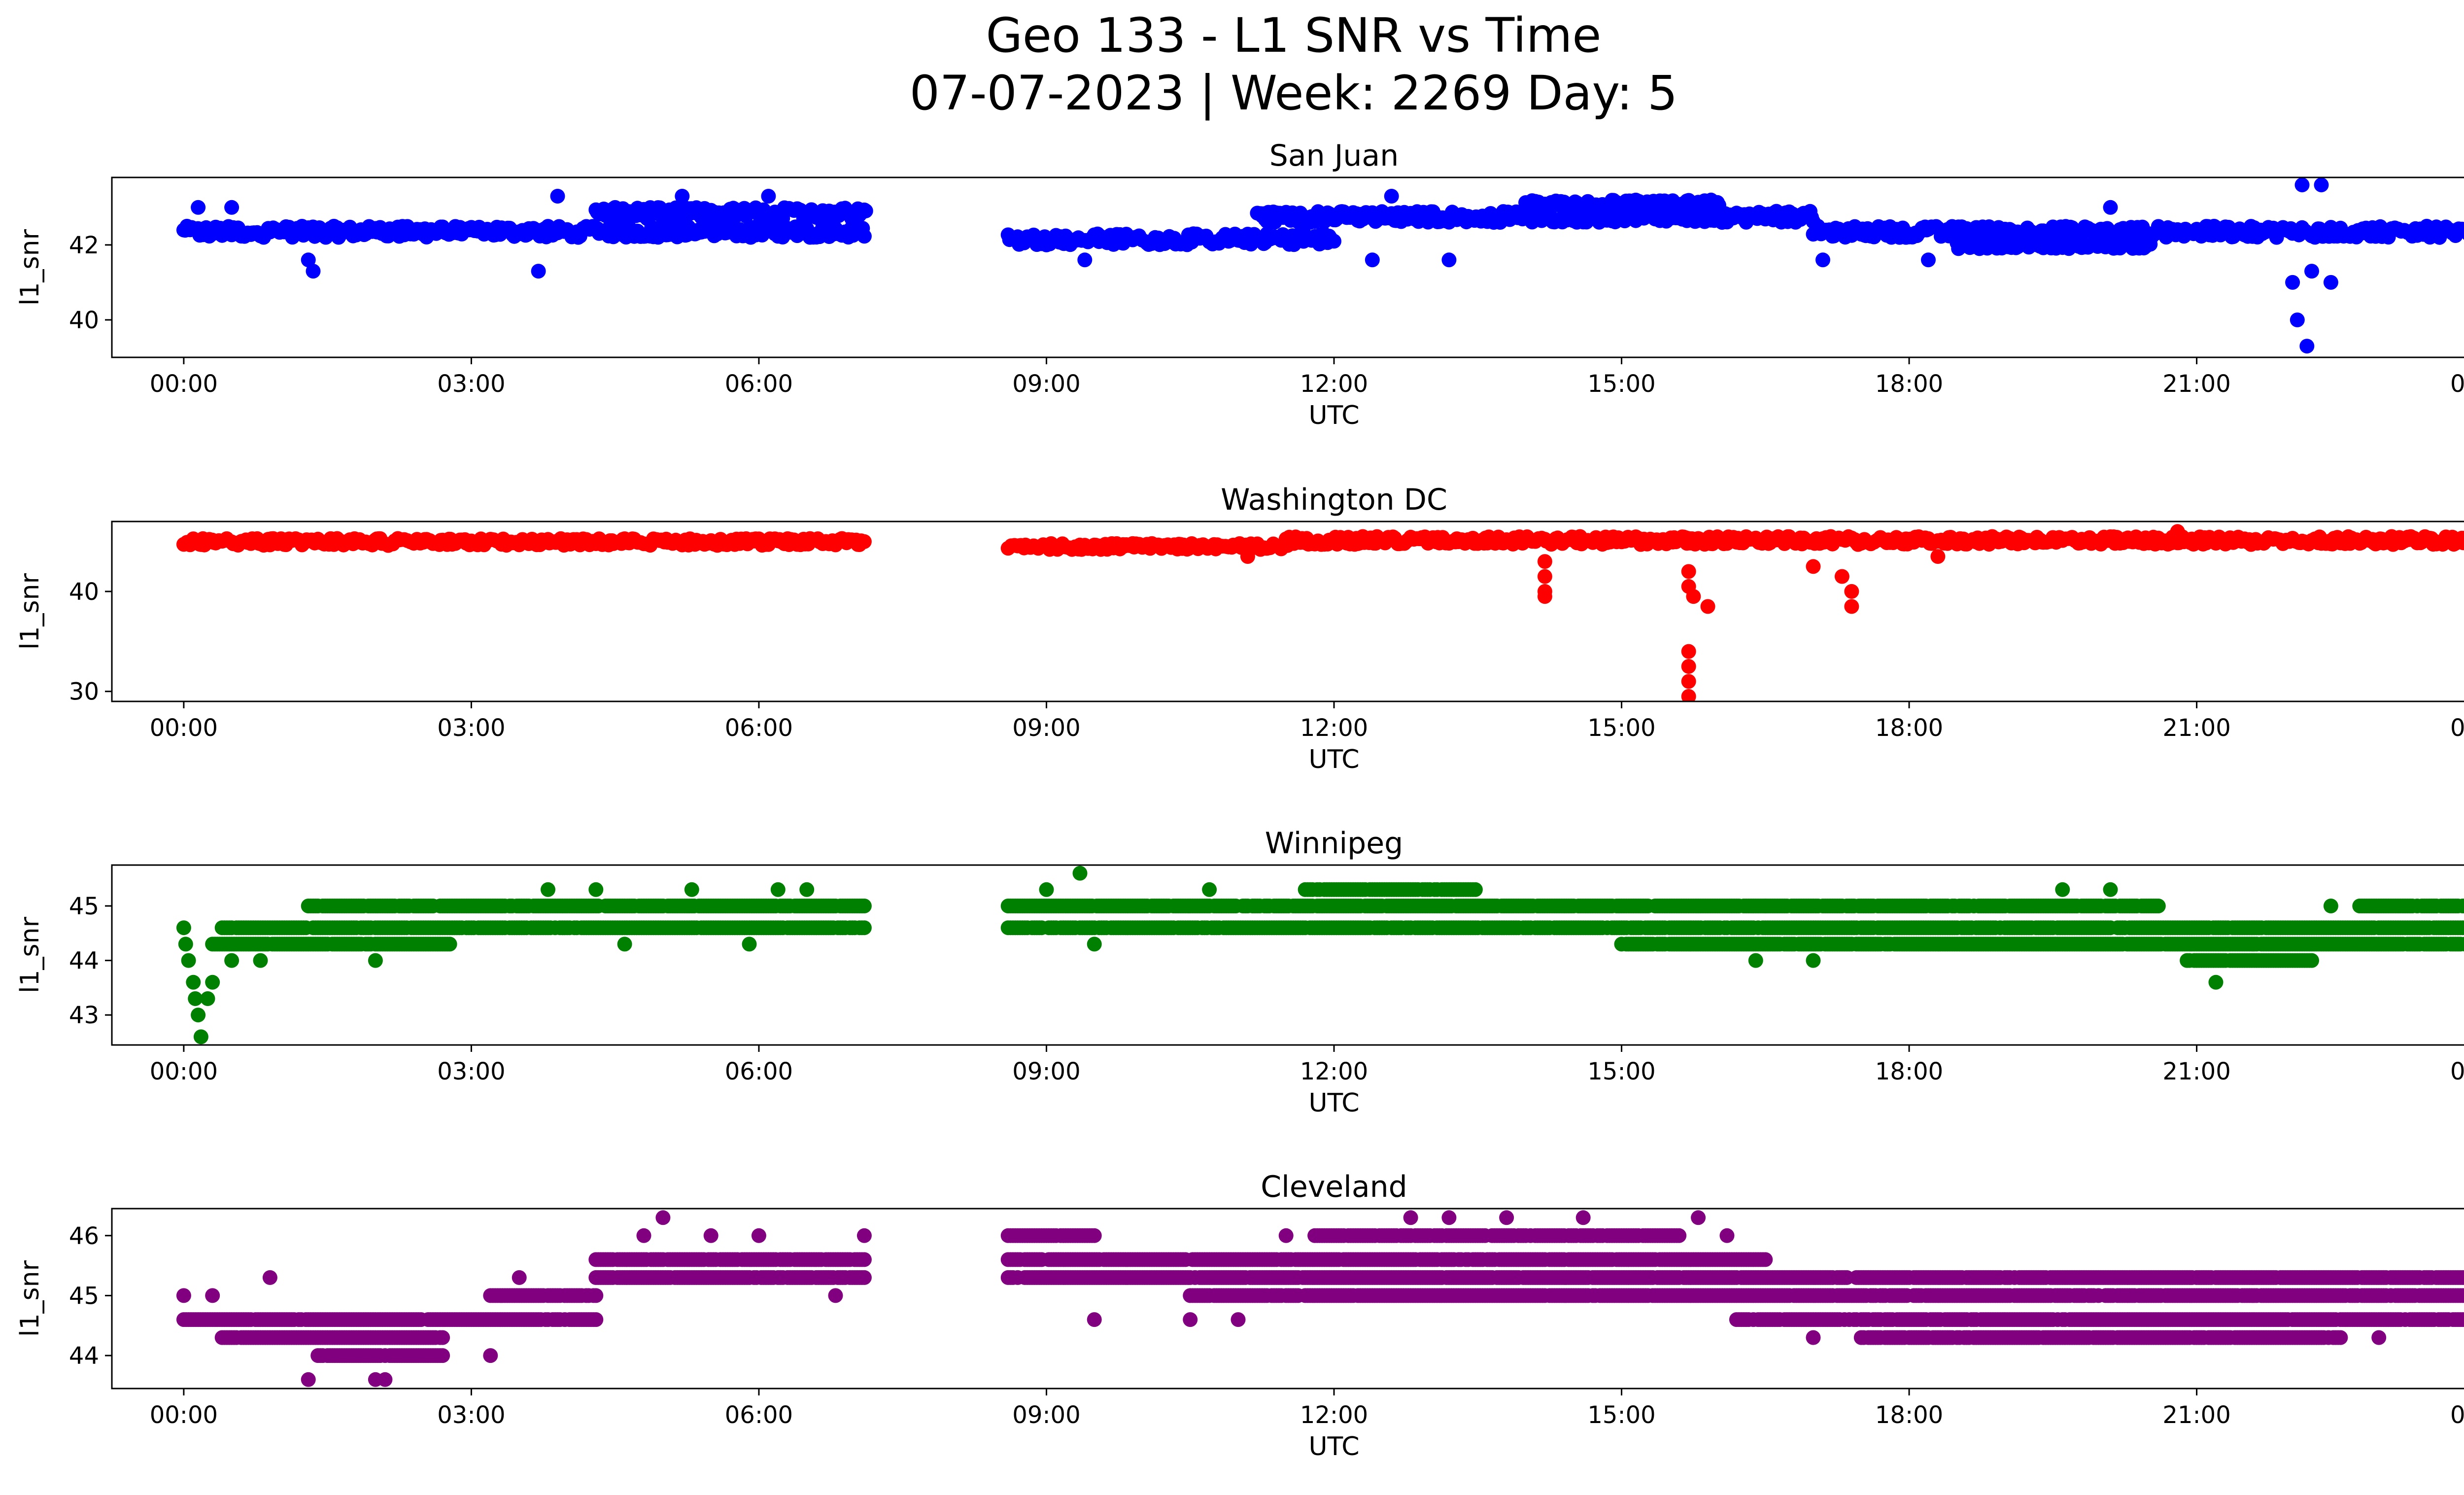 This screenshot has height=1495, width=2464. What do you see at coordinates (1334, 500) in the screenshot?
I see `subplot-title: Washington DC` at bounding box center [1334, 500].